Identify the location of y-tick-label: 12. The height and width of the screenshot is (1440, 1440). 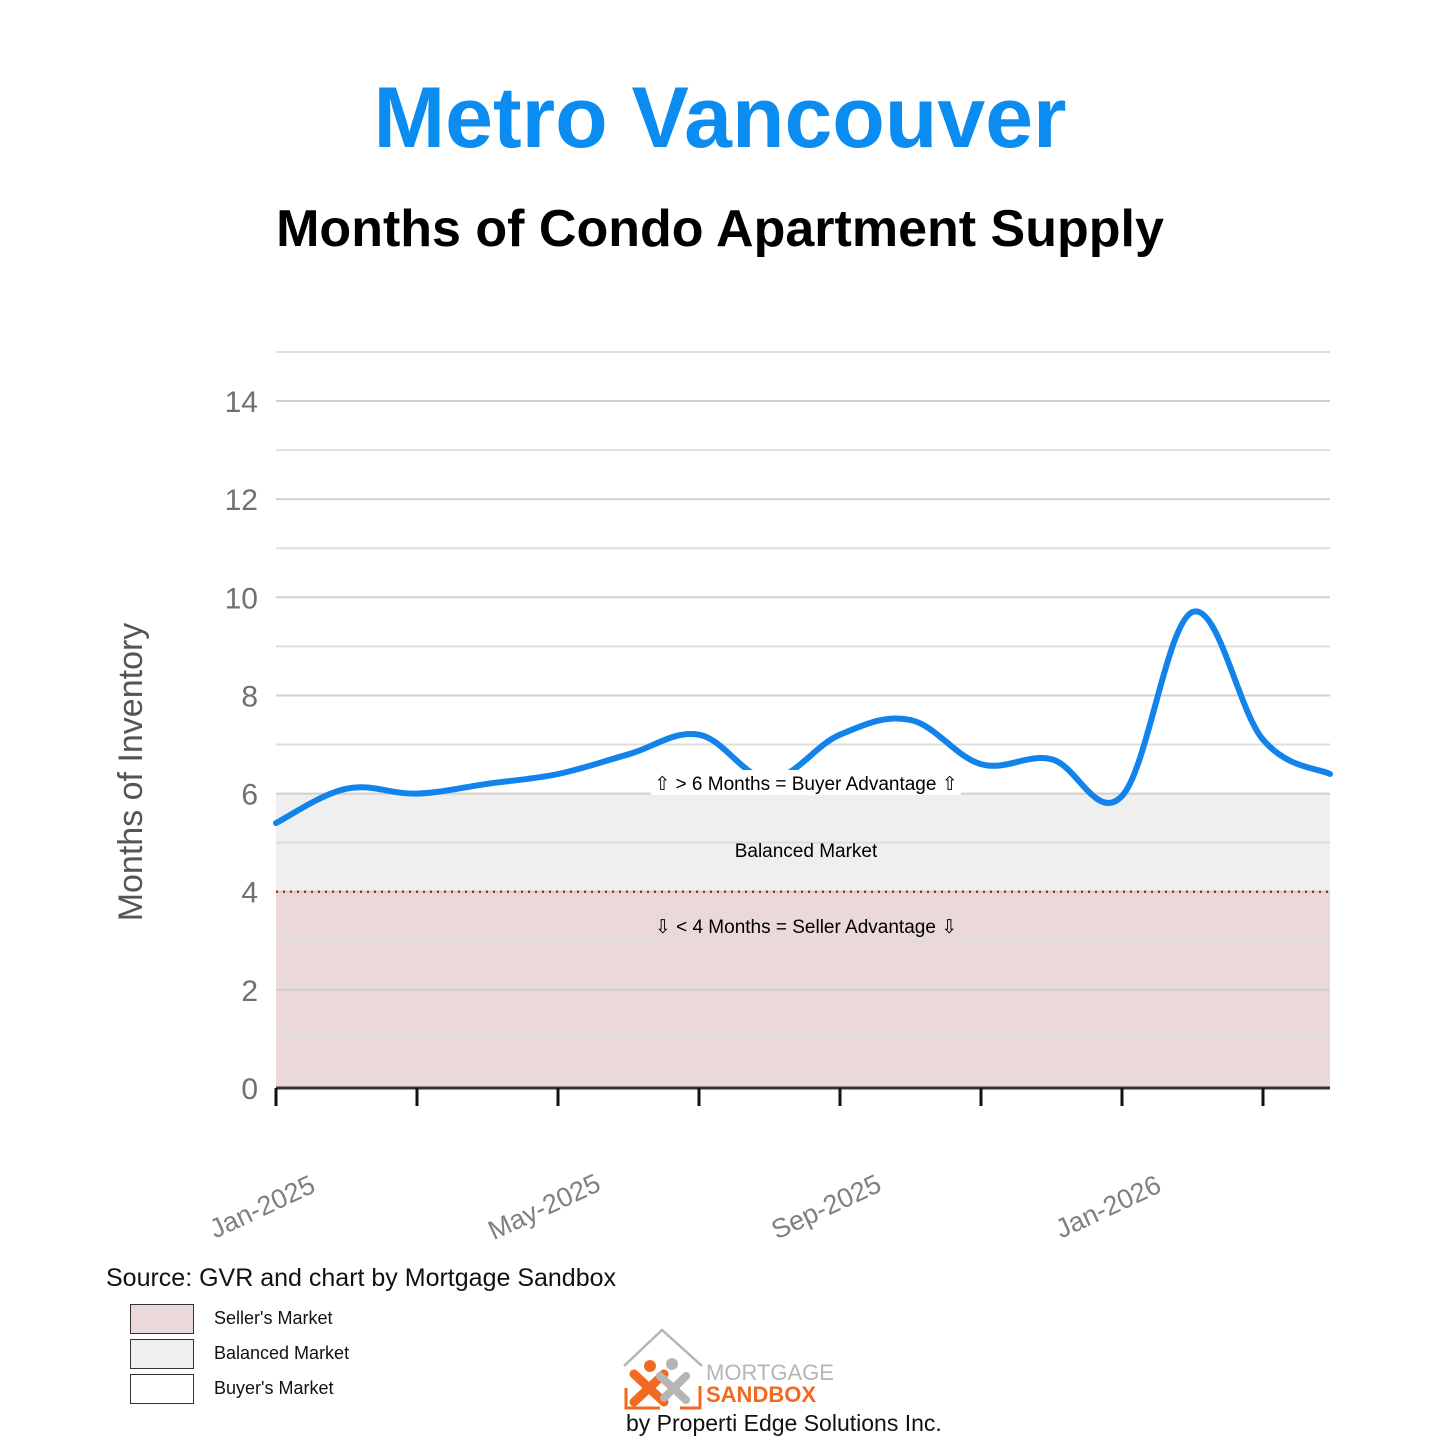
(241, 500).